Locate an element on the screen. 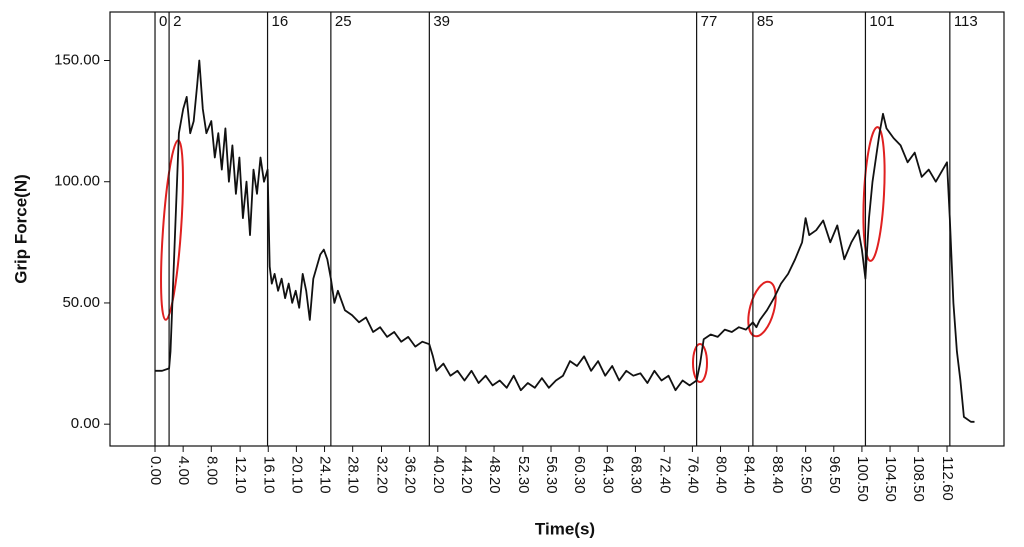  event-label: 77 is located at coordinates (709, 21).